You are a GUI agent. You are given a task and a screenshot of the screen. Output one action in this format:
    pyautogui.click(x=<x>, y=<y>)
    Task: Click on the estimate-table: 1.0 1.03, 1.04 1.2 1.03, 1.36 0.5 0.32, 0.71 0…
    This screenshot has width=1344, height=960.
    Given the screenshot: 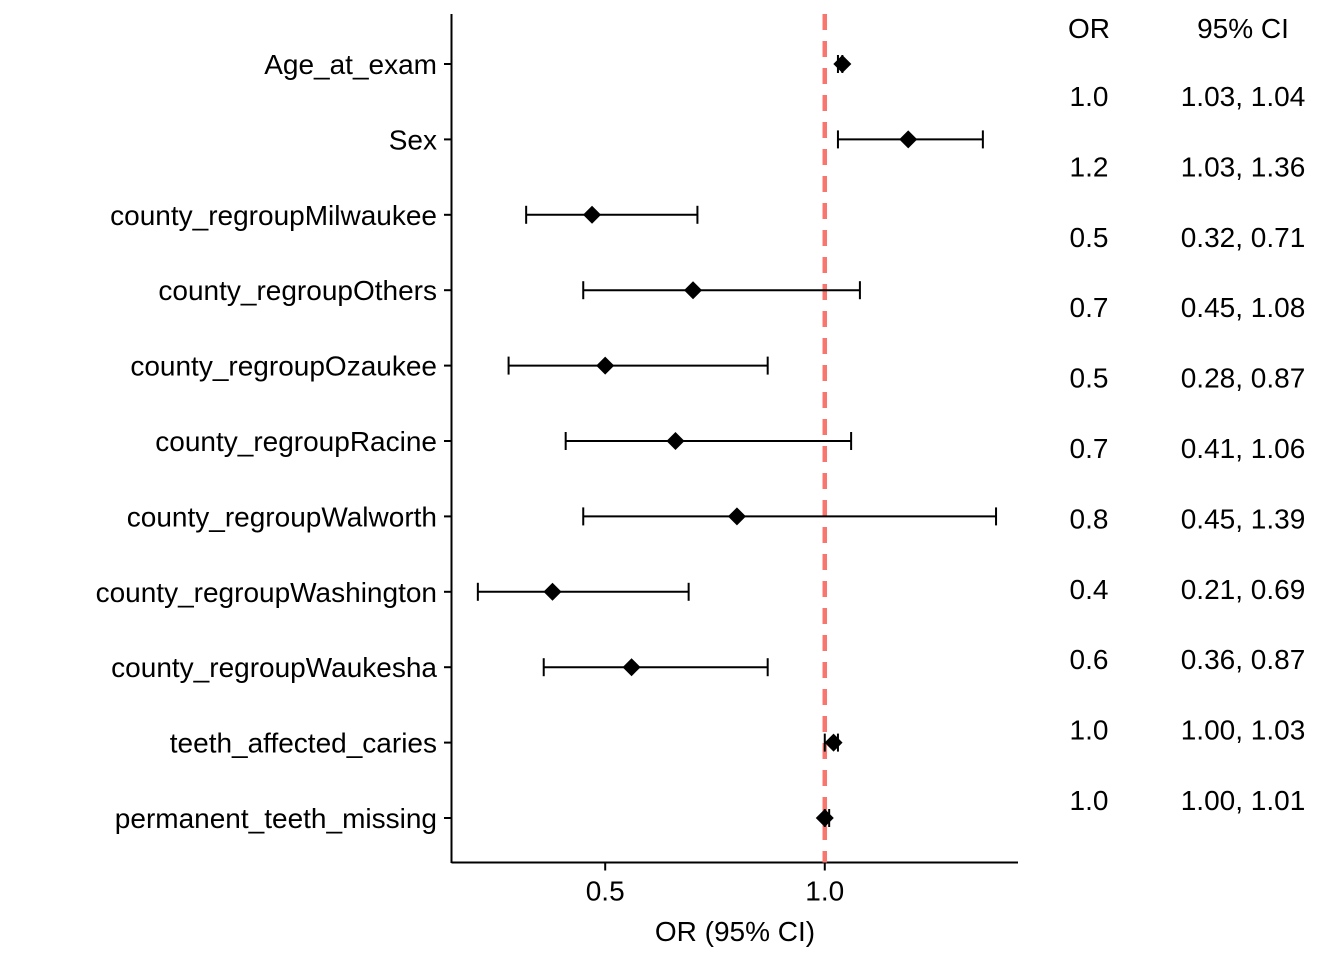 What is the action you would take?
    pyautogui.click(x=1188, y=448)
    